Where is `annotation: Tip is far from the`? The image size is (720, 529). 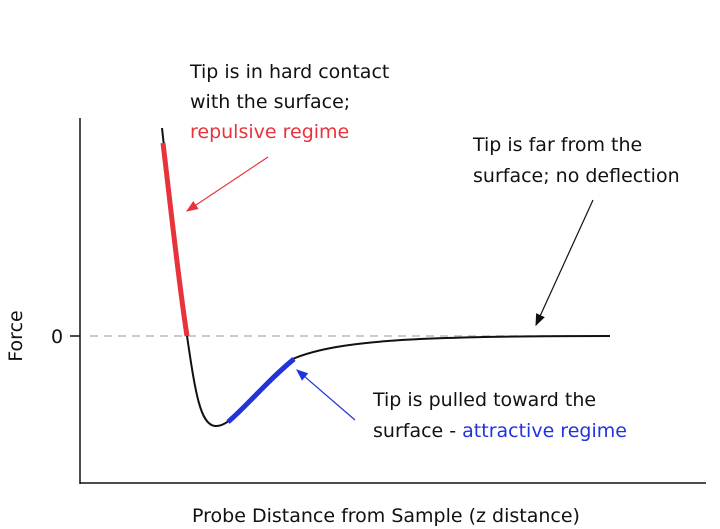 annotation: Tip is far from the is located at coordinates (557, 145).